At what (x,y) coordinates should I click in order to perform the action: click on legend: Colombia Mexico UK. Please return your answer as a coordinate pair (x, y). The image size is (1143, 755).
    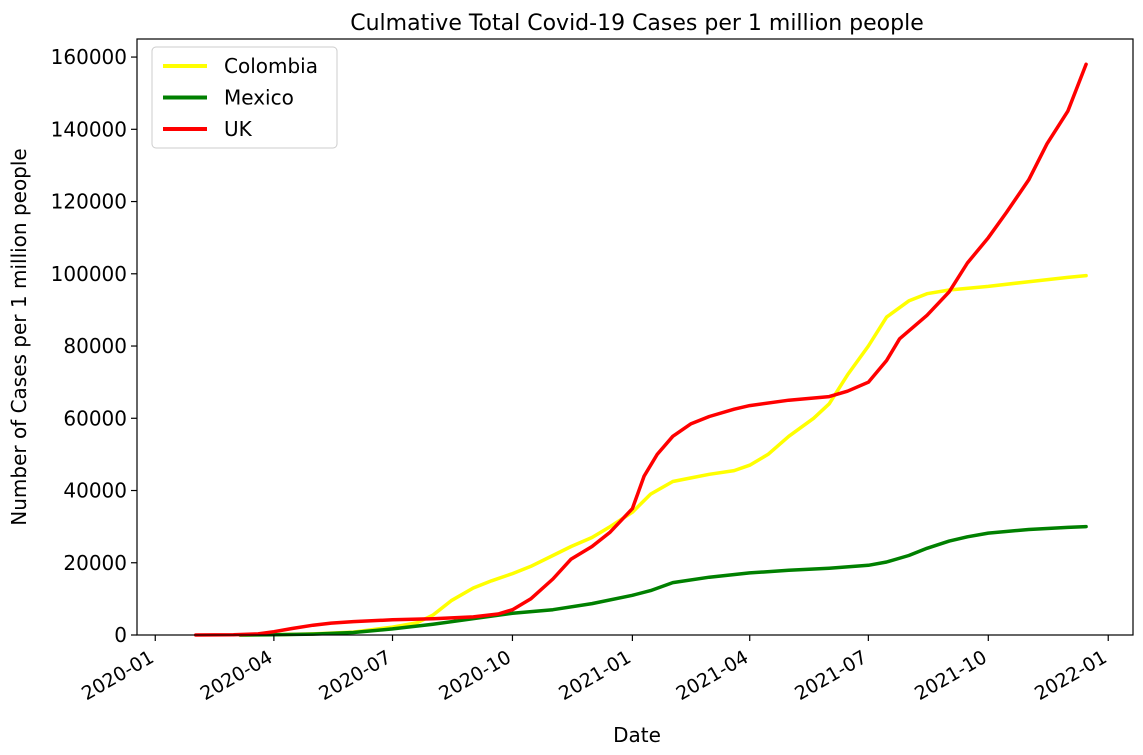
    Looking at the image, I should click on (244, 97).